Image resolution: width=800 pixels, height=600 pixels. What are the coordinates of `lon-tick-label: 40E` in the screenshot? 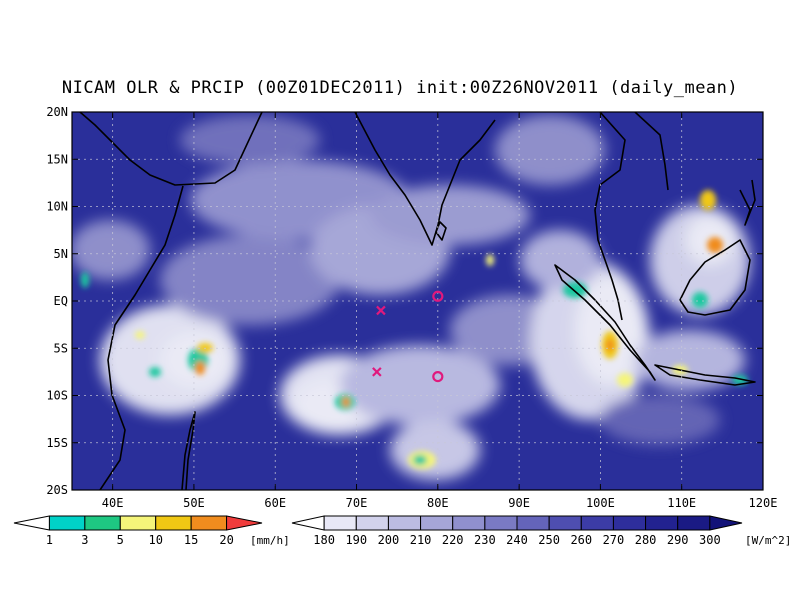 It's located at (113, 503).